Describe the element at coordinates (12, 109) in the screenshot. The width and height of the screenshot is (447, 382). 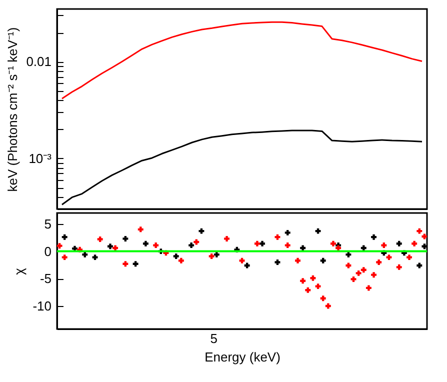
I see `y-axis-title: keV (Photons cm⁻² s⁻¹ keV⁻¹)` at that location.